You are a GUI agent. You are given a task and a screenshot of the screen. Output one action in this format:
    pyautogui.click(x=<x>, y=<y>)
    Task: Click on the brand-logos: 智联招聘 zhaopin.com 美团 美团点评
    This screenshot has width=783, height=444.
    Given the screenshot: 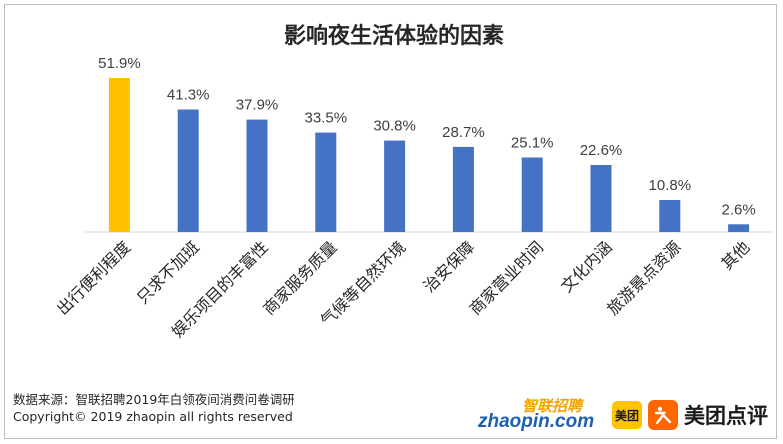 What is the action you would take?
    pyautogui.click(x=623, y=415)
    